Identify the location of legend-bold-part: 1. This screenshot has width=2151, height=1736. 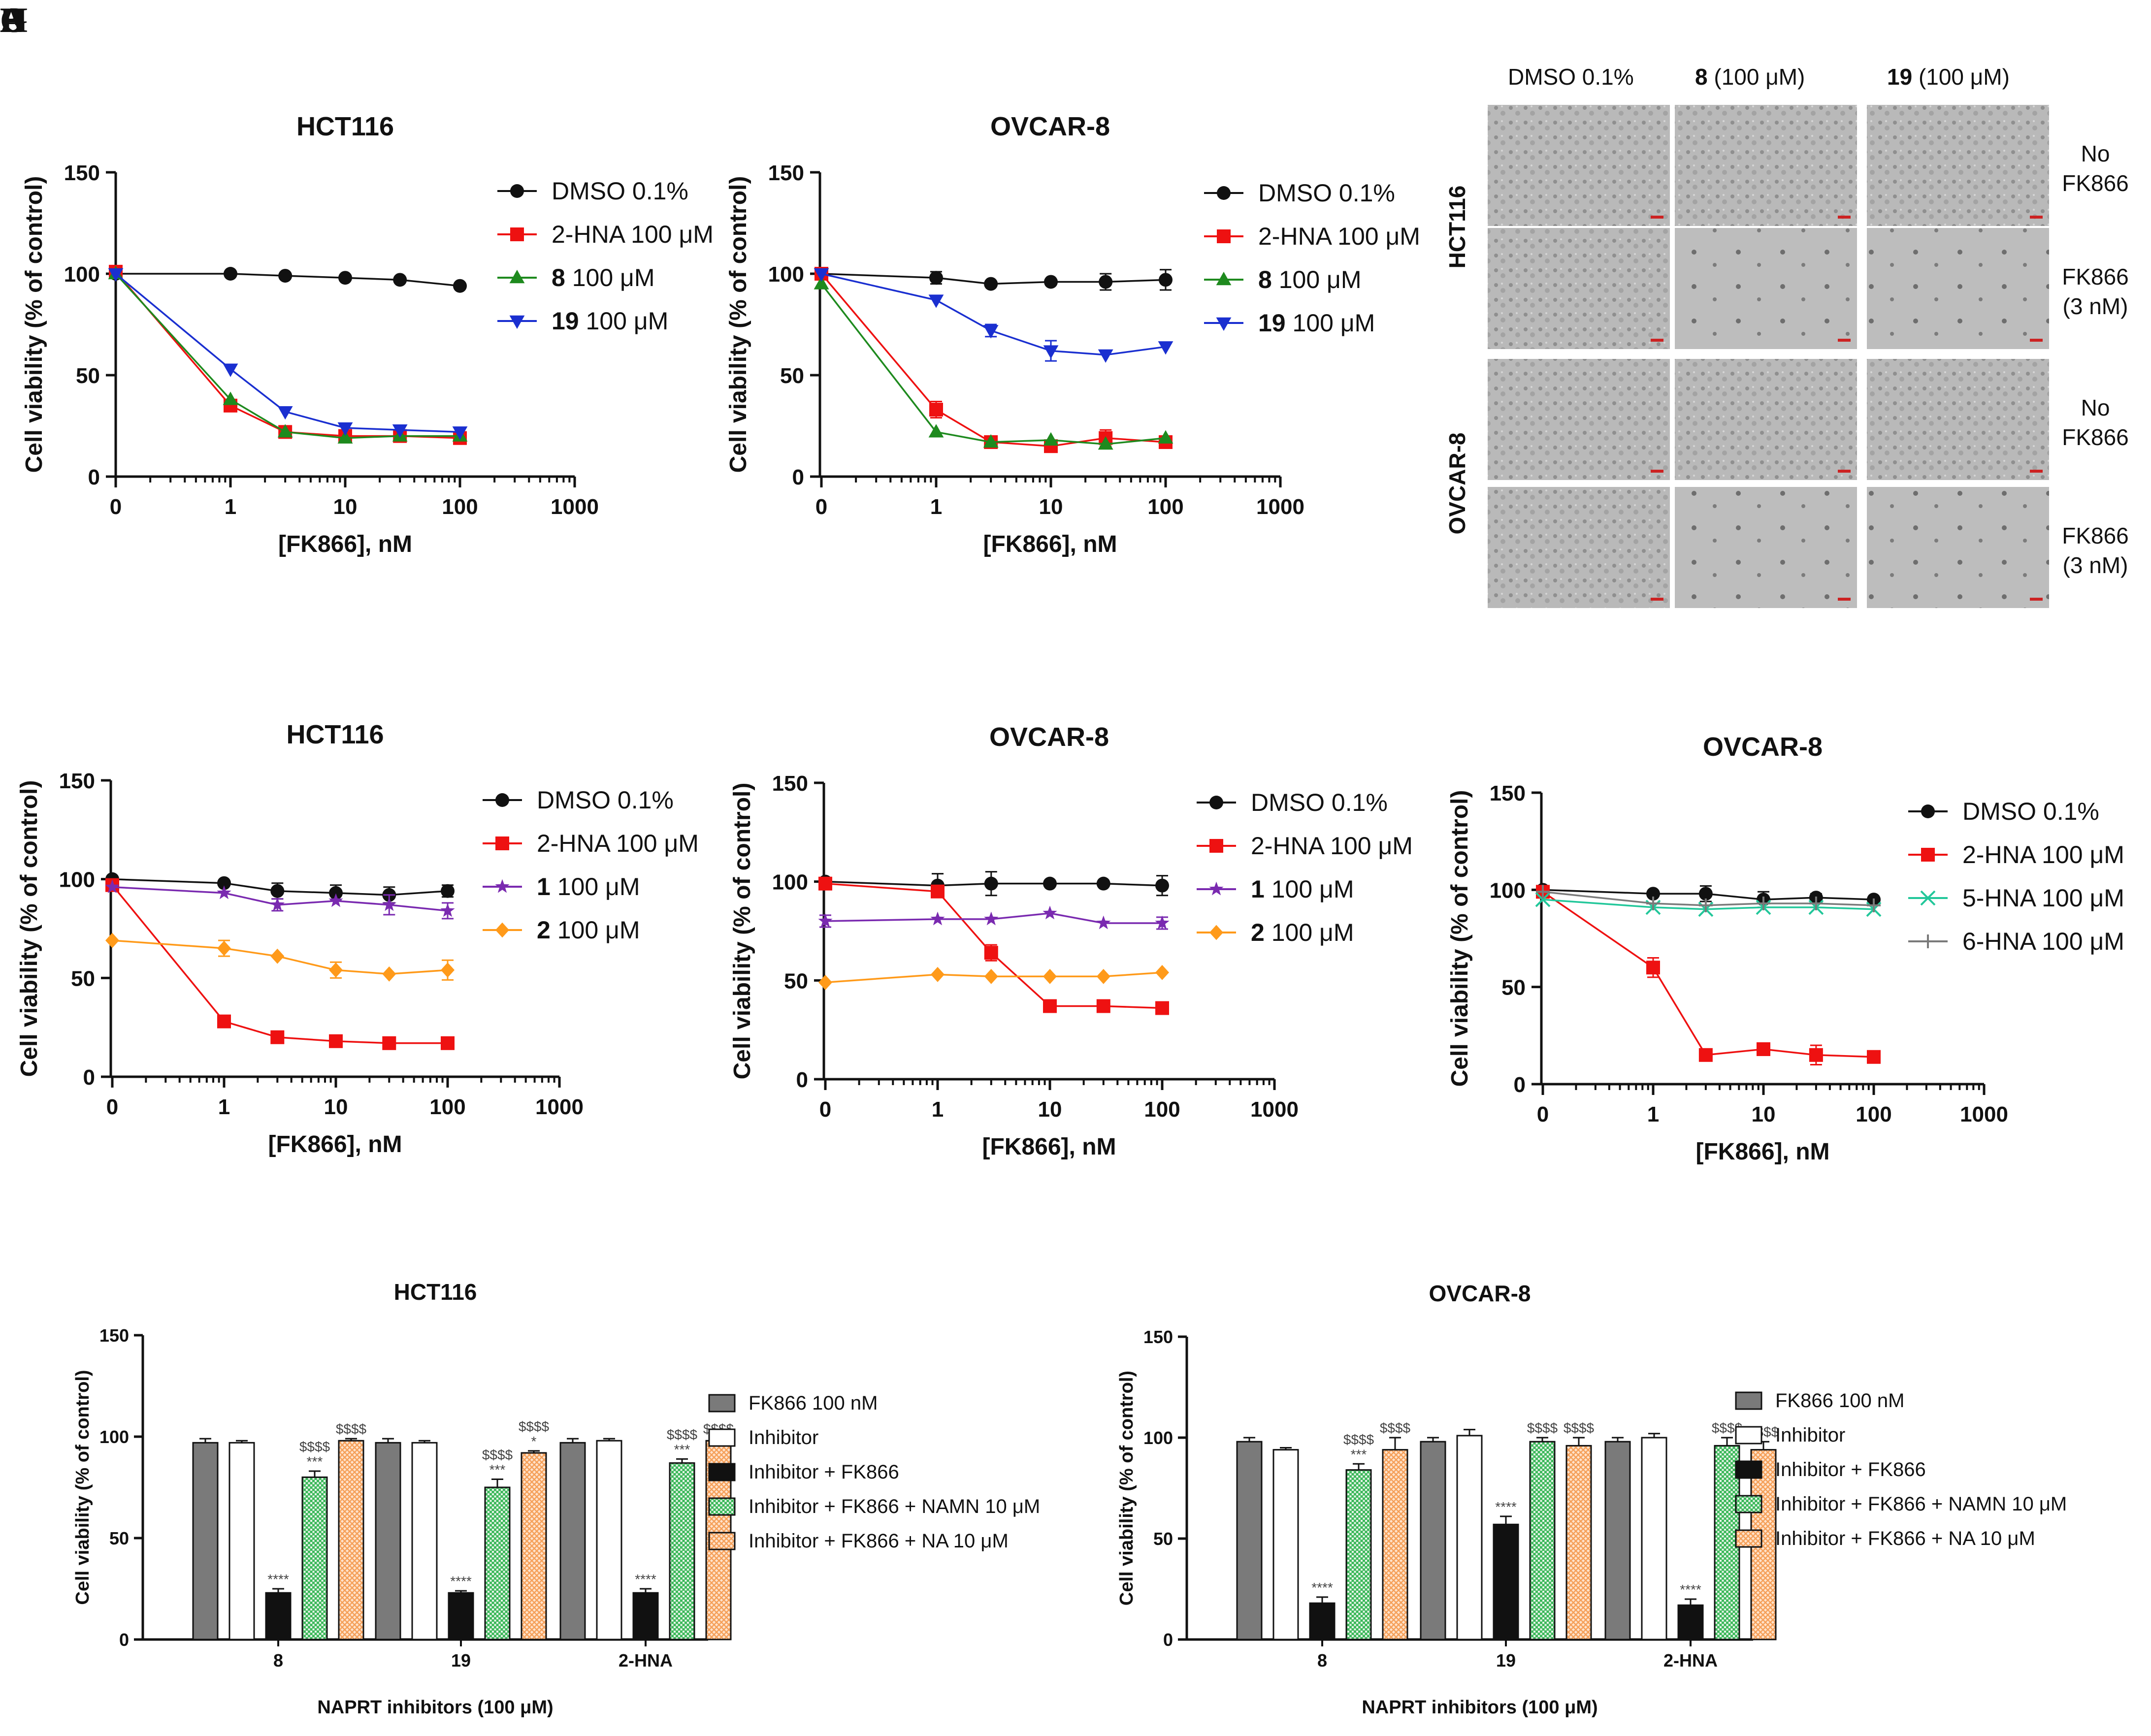
(544, 886).